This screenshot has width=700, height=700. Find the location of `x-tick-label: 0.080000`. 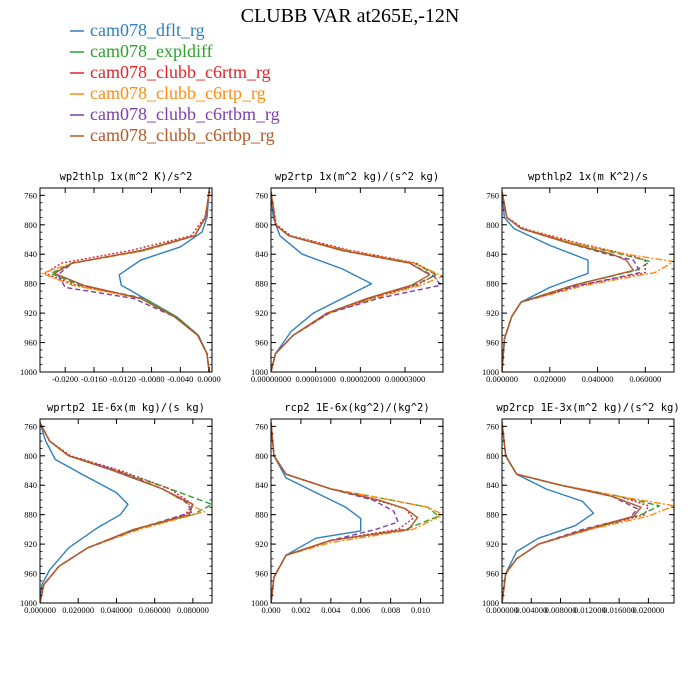

x-tick-label: 0.080000 is located at coordinates (193, 610).